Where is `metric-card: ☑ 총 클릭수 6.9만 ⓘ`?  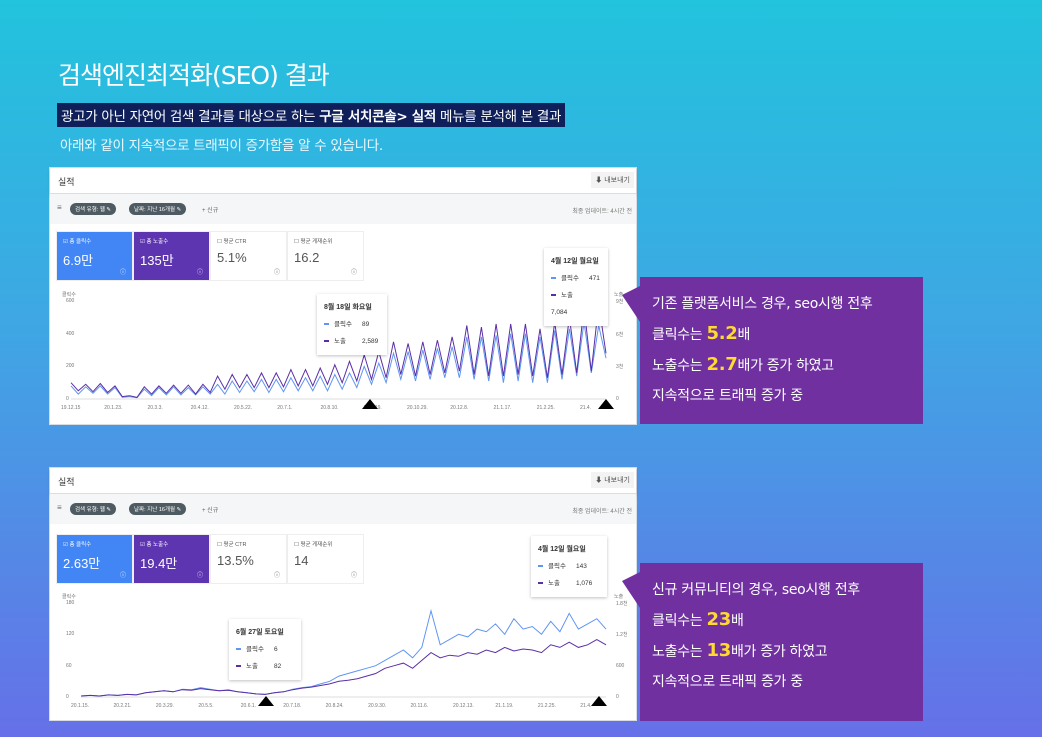 metric-card: ☑ 총 클릭수 6.9만 ⓘ is located at coordinates (94, 256).